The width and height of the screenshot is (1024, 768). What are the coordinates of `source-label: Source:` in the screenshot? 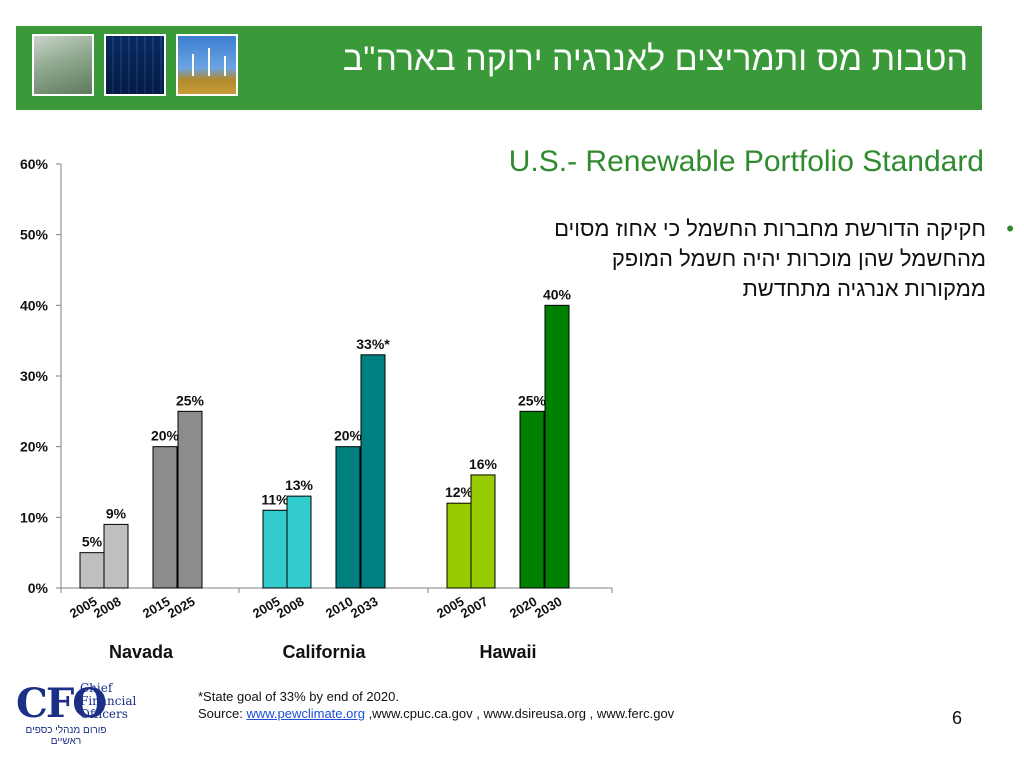 It's located at (220, 713).